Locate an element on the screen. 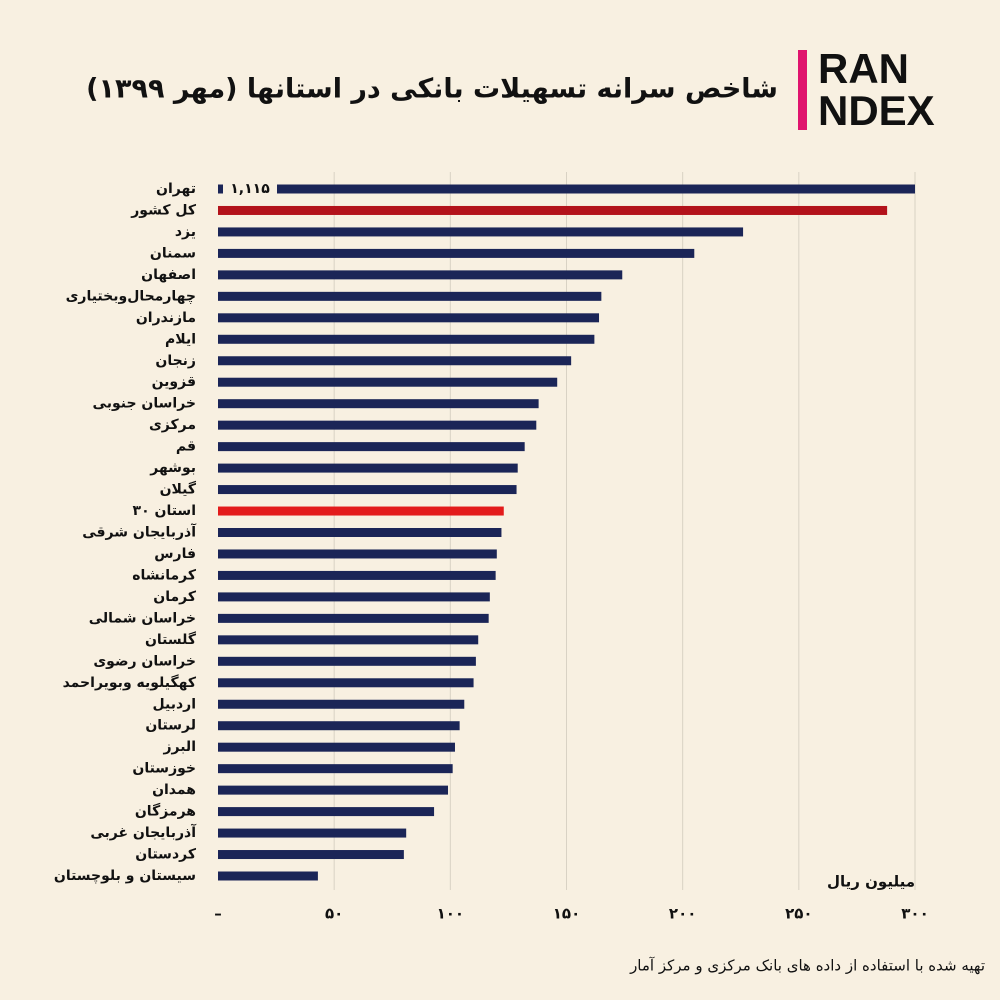 This screenshot has height=1000, width=1000. x-tick-label: ۳۰۰ is located at coordinates (914, 914).